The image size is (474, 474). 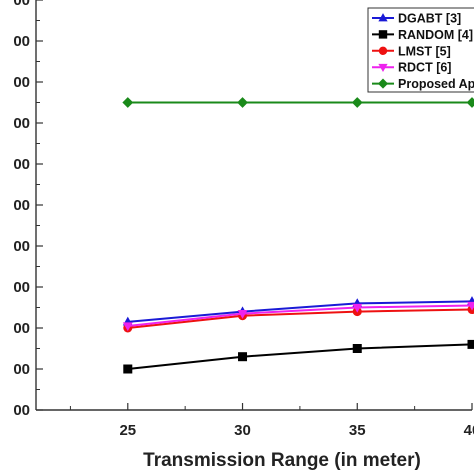 What do you see at coordinates (282, 460) in the screenshot?
I see `x-axis-title: Transmission Range (in meter)` at bounding box center [282, 460].